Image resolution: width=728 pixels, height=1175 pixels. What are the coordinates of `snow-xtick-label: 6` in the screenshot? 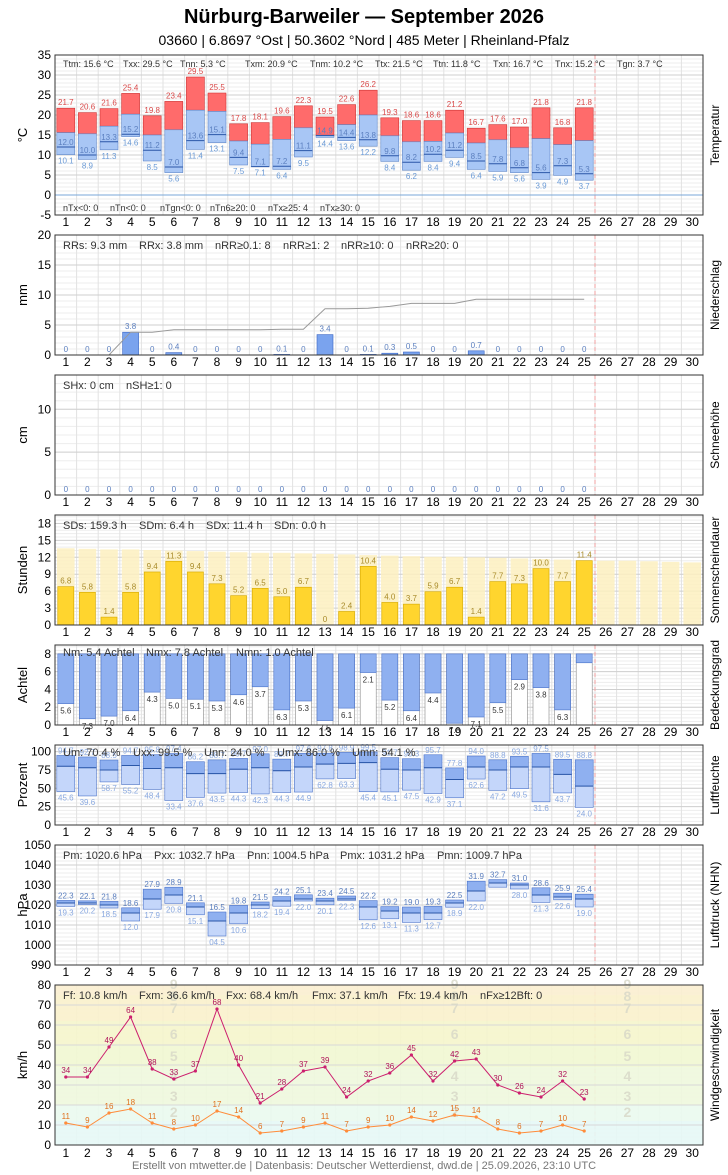 It's located at (173, 502).